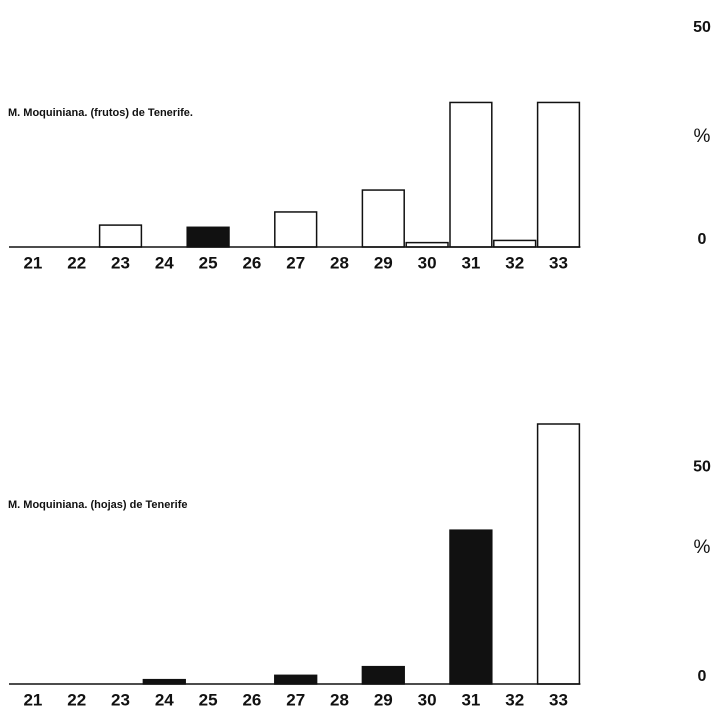  I want to click on chart-title: M. Moquiniana. (frutos) de Tenerife., so click(100, 113).